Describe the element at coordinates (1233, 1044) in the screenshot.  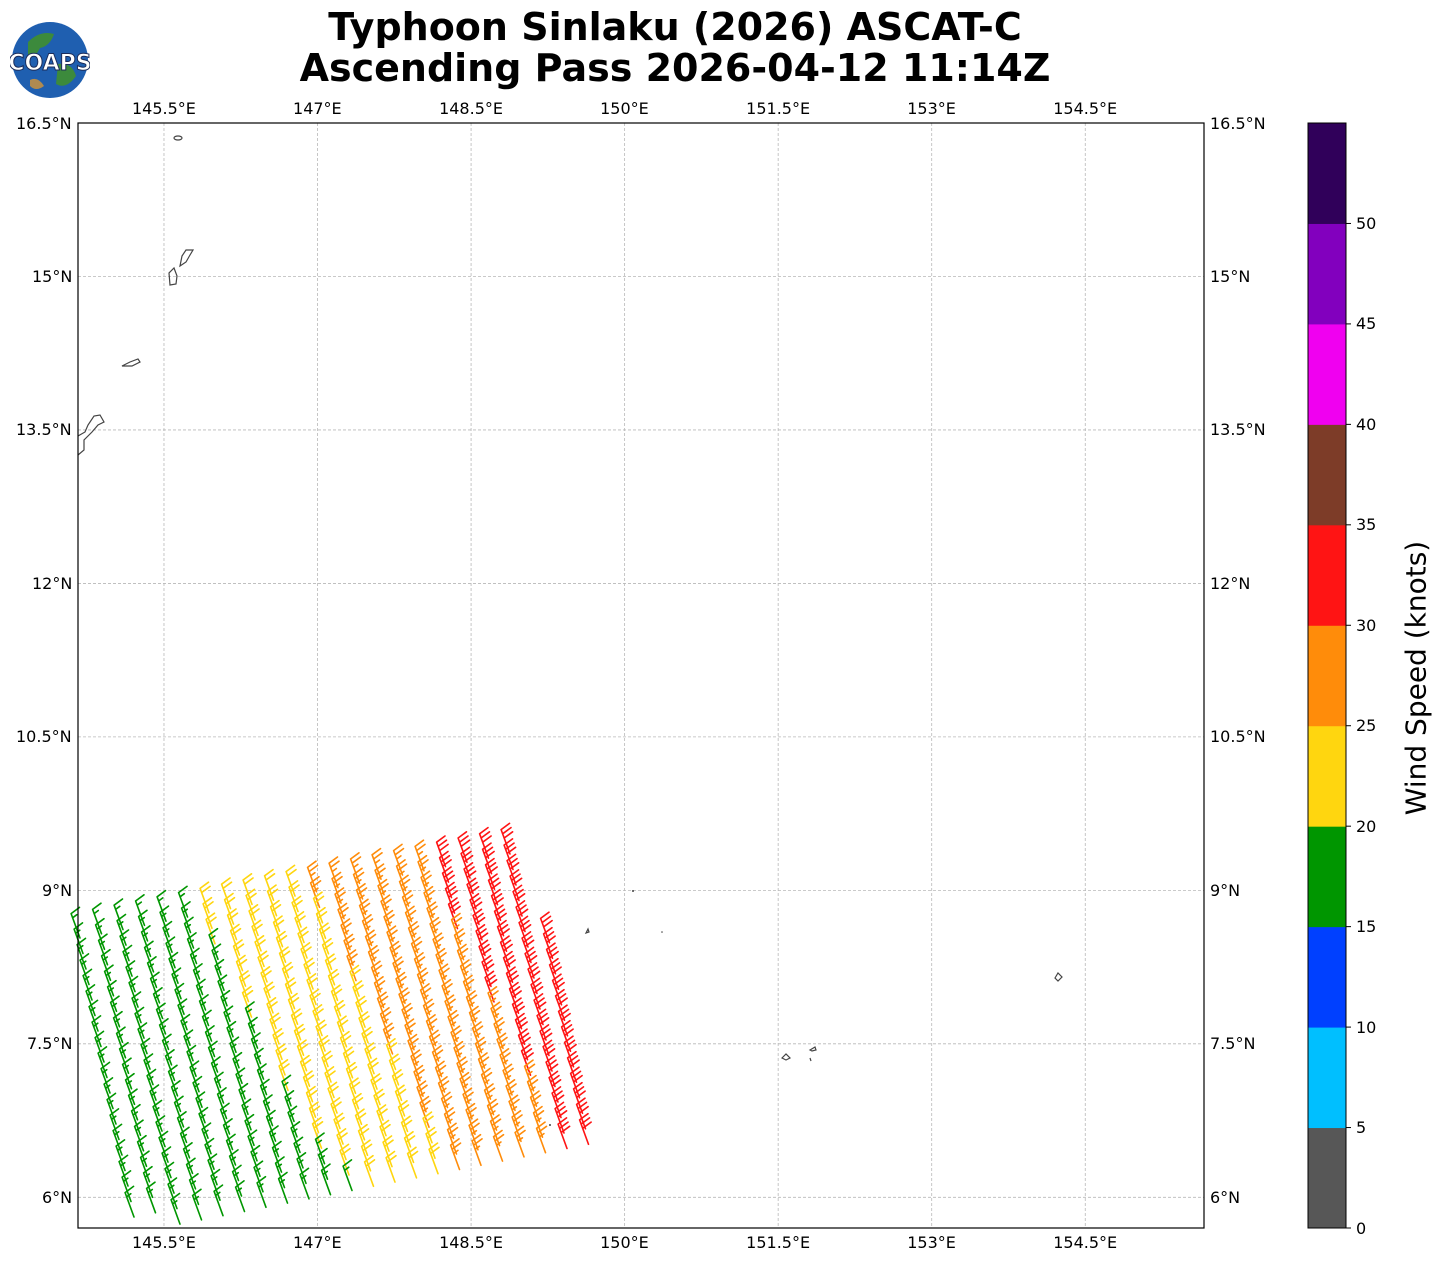
I see `lat-tick-label-right: 7.5°N` at that location.